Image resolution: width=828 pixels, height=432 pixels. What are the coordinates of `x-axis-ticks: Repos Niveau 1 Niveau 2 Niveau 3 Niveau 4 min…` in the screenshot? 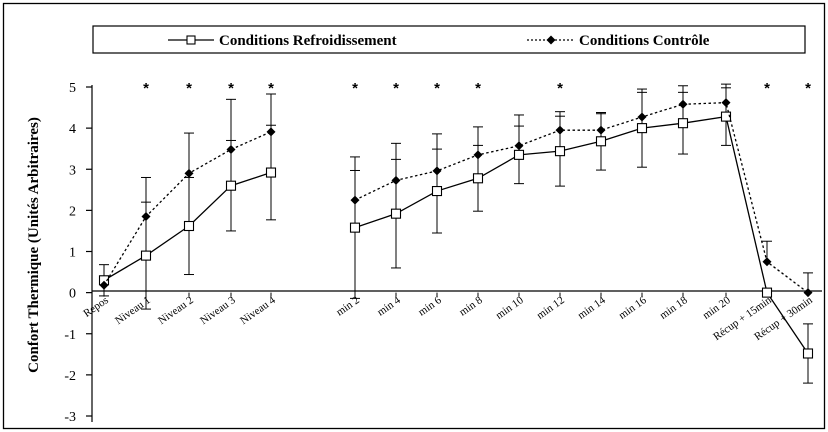 It's located at (448, 317).